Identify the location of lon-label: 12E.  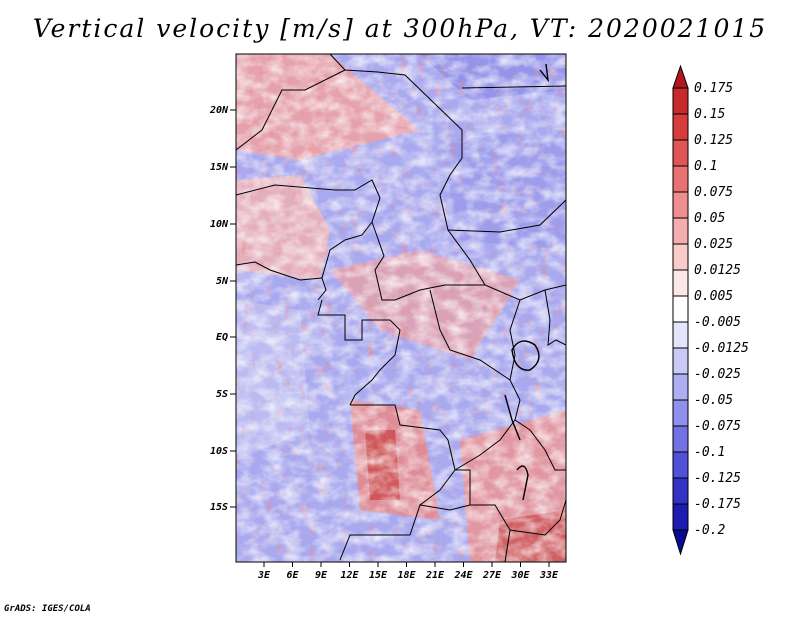
(349, 575).